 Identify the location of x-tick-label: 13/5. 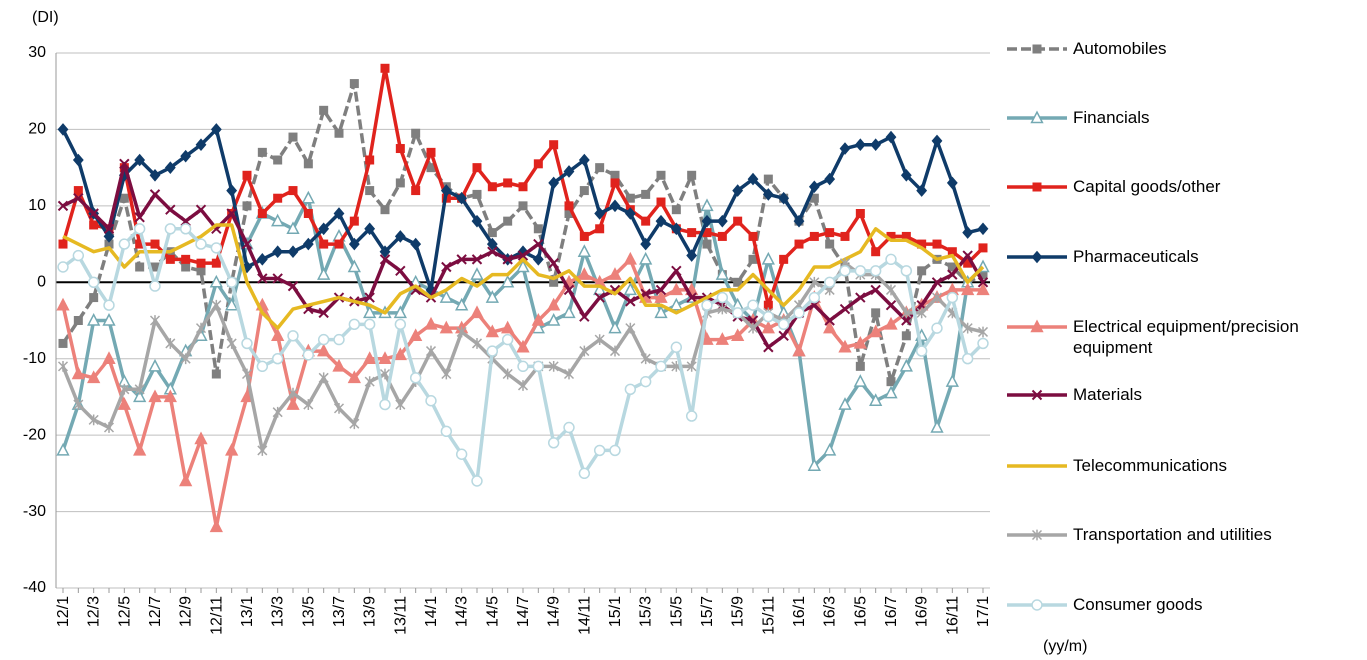
(308, 611).